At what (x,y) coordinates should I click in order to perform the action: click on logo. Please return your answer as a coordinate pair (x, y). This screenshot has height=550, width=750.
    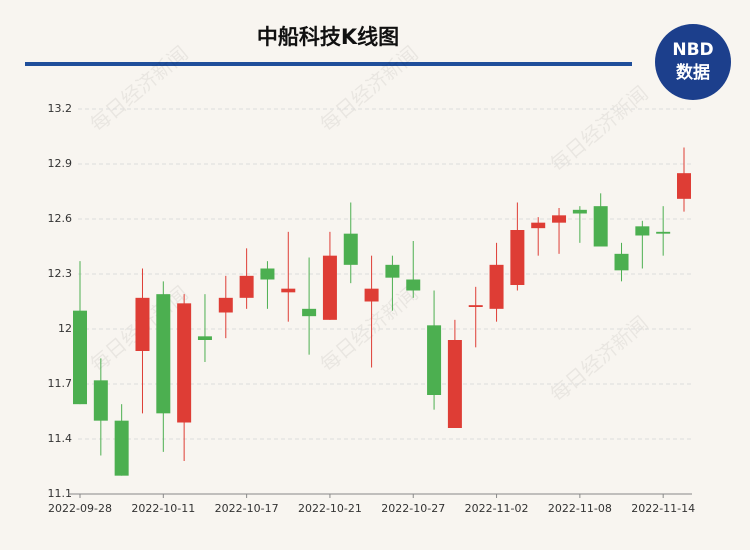
    Looking at the image, I should click on (693, 62).